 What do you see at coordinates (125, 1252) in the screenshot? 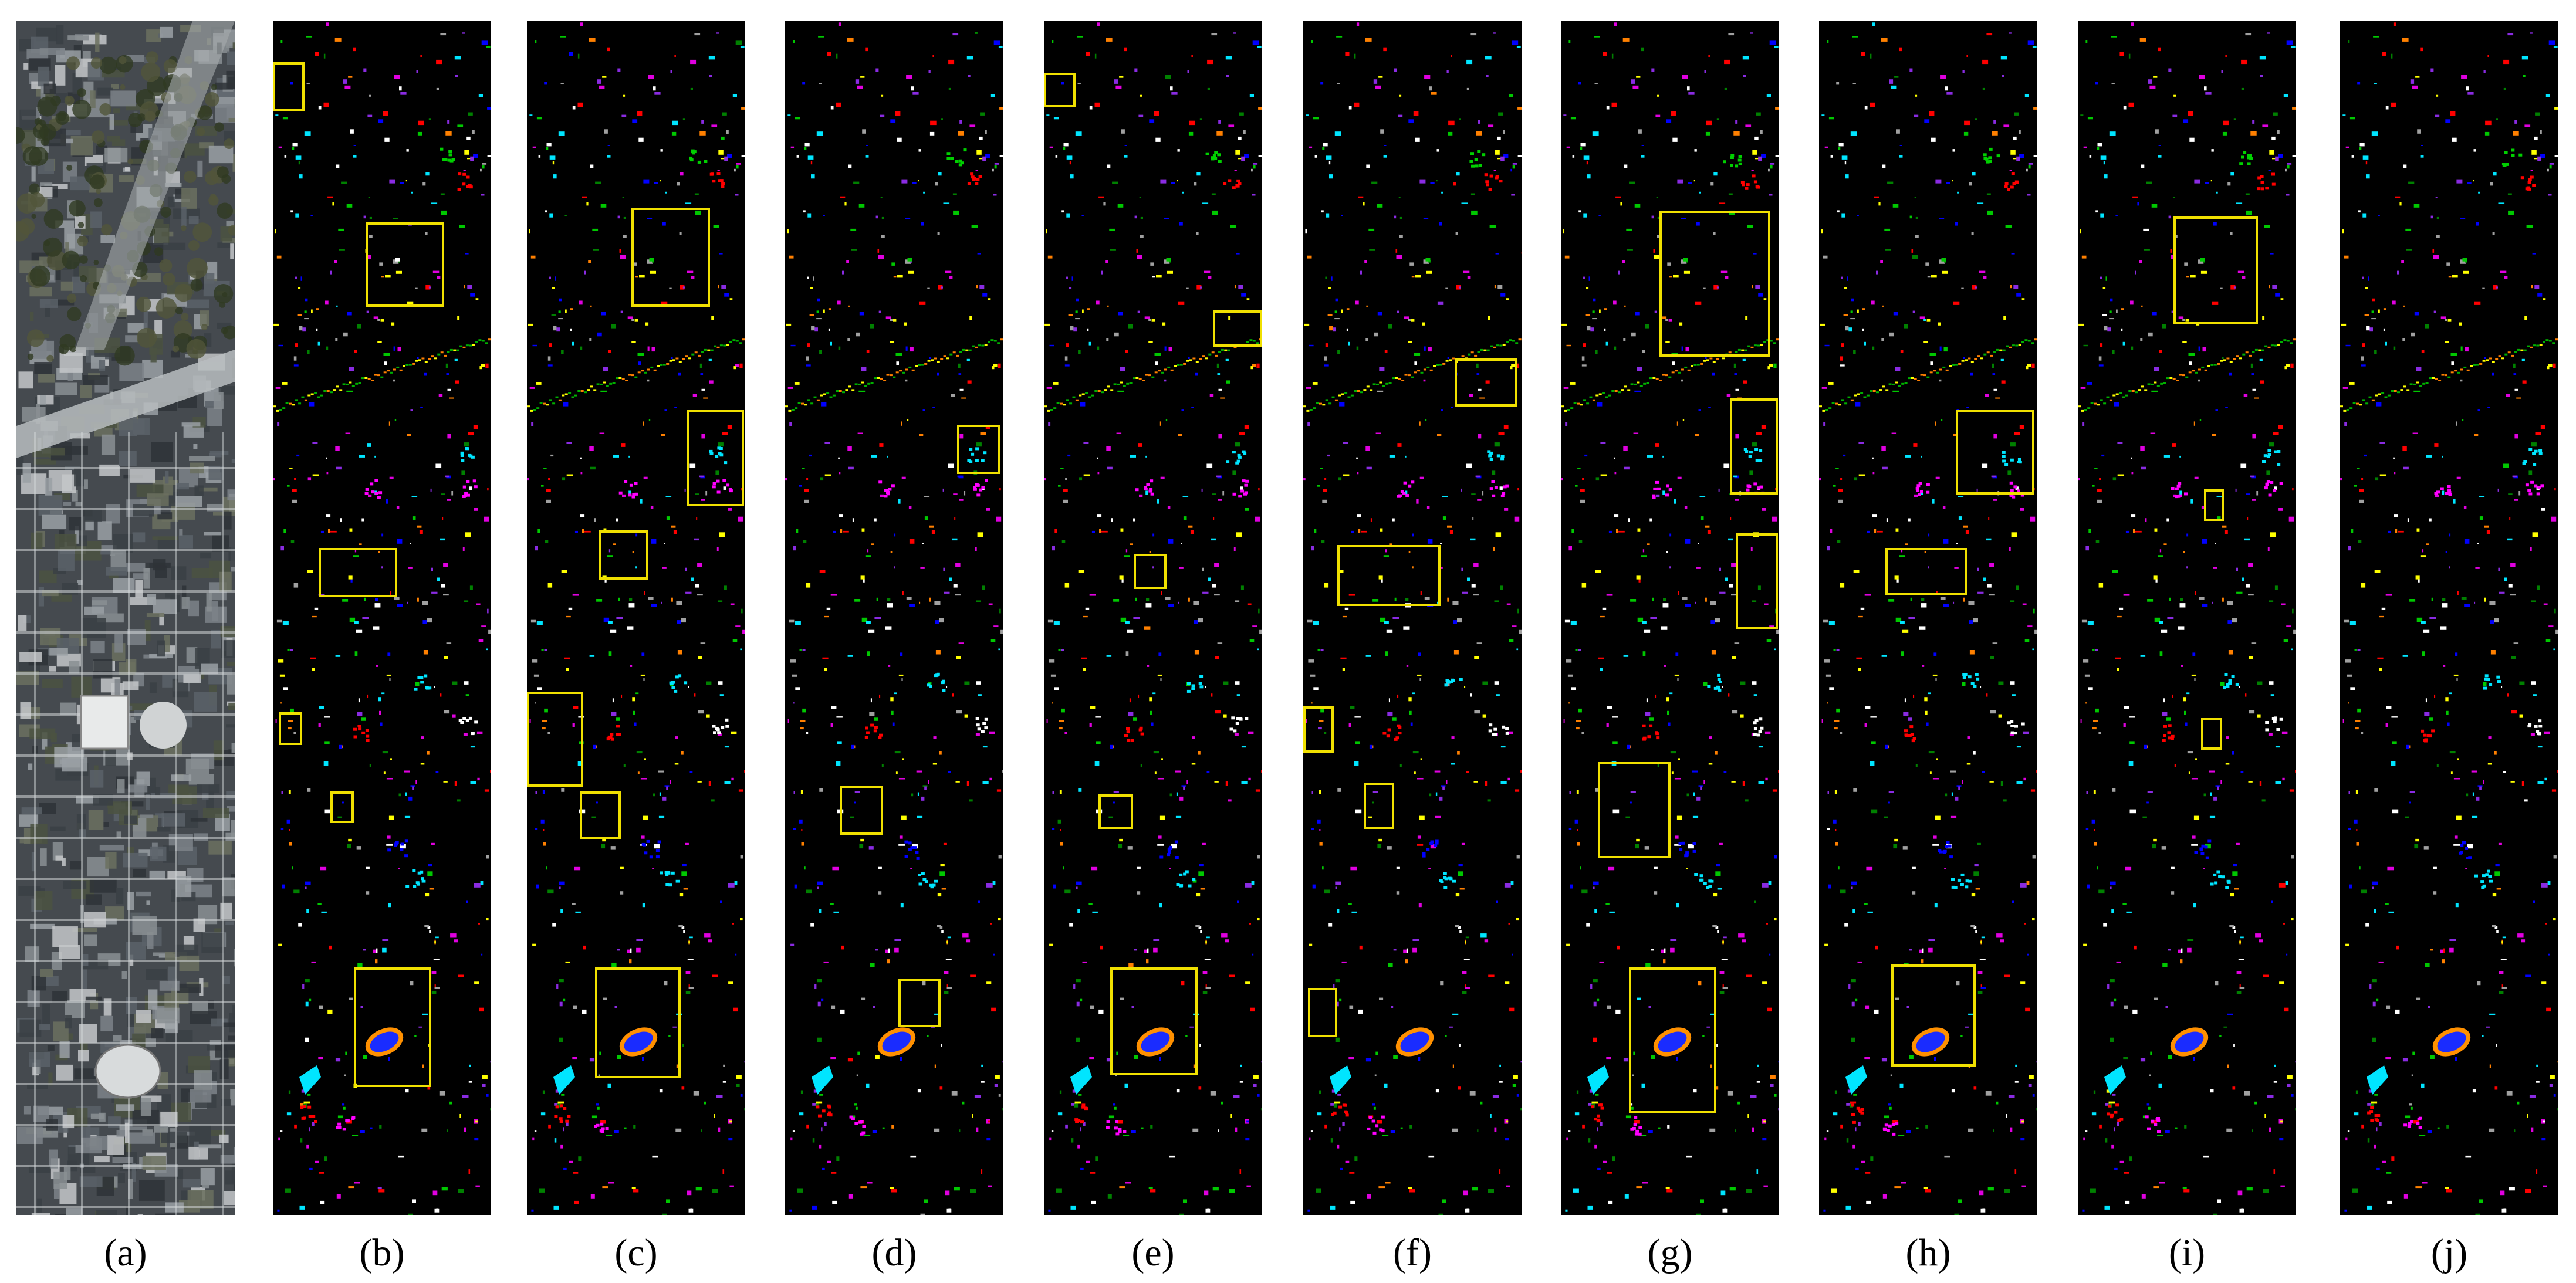
I see `caption-a: (a)` at bounding box center [125, 1252].